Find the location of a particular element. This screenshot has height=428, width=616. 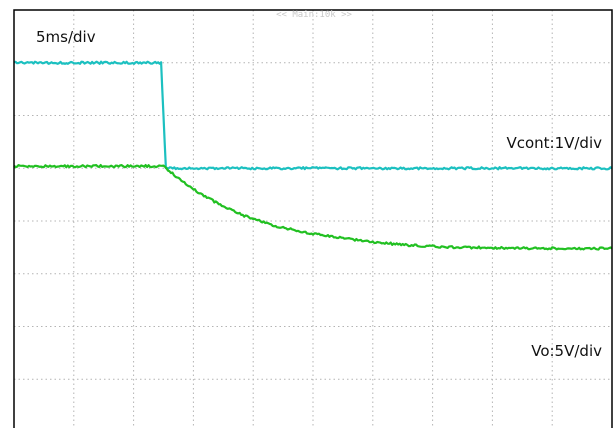

vo-scale-label: Vo:5V/div is located at coordinates (566, 351).